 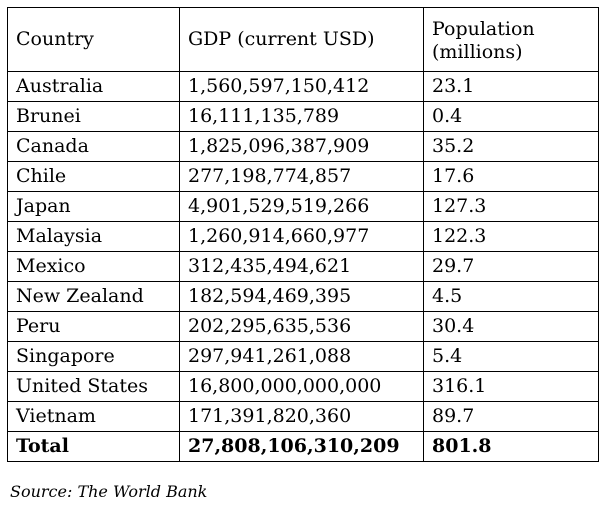 I want to click on cell-population: 89.7, so click(x=511, y=416).